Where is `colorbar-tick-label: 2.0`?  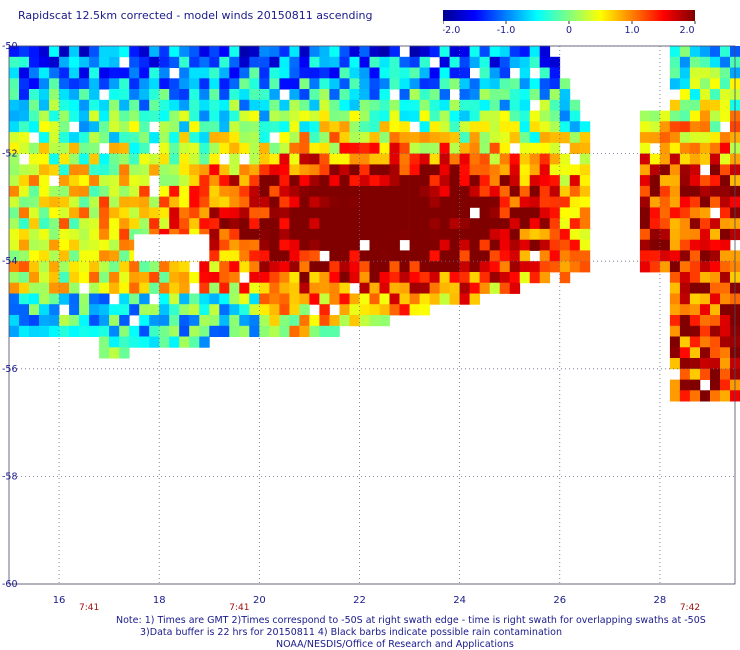
colorbar-tick-label: 2.0 is located at coordinates (686, 29).